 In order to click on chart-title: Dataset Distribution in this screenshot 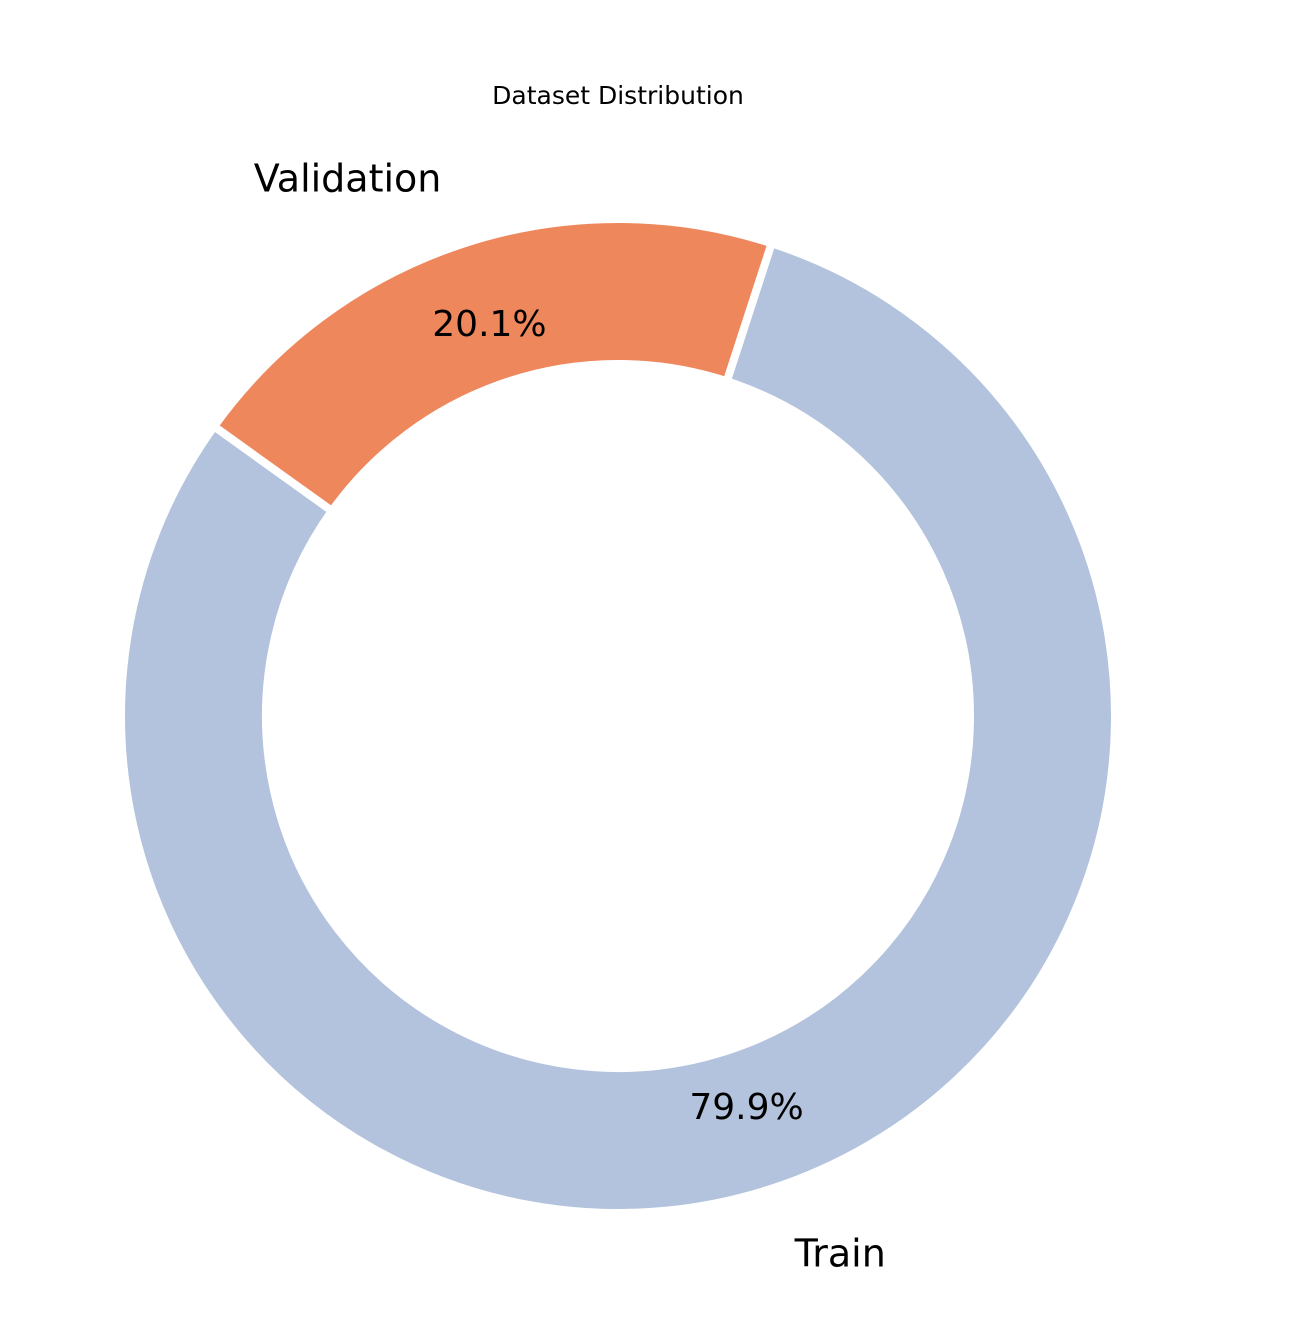, I will do `click(618, 95)`.